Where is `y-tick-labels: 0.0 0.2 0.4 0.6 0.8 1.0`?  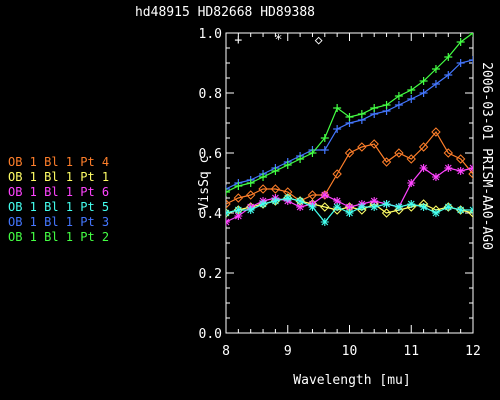
y-tick-labels: 0.0 0.2 0.4 0.6 0.8 1.0 is located at coordinates (211, 184).